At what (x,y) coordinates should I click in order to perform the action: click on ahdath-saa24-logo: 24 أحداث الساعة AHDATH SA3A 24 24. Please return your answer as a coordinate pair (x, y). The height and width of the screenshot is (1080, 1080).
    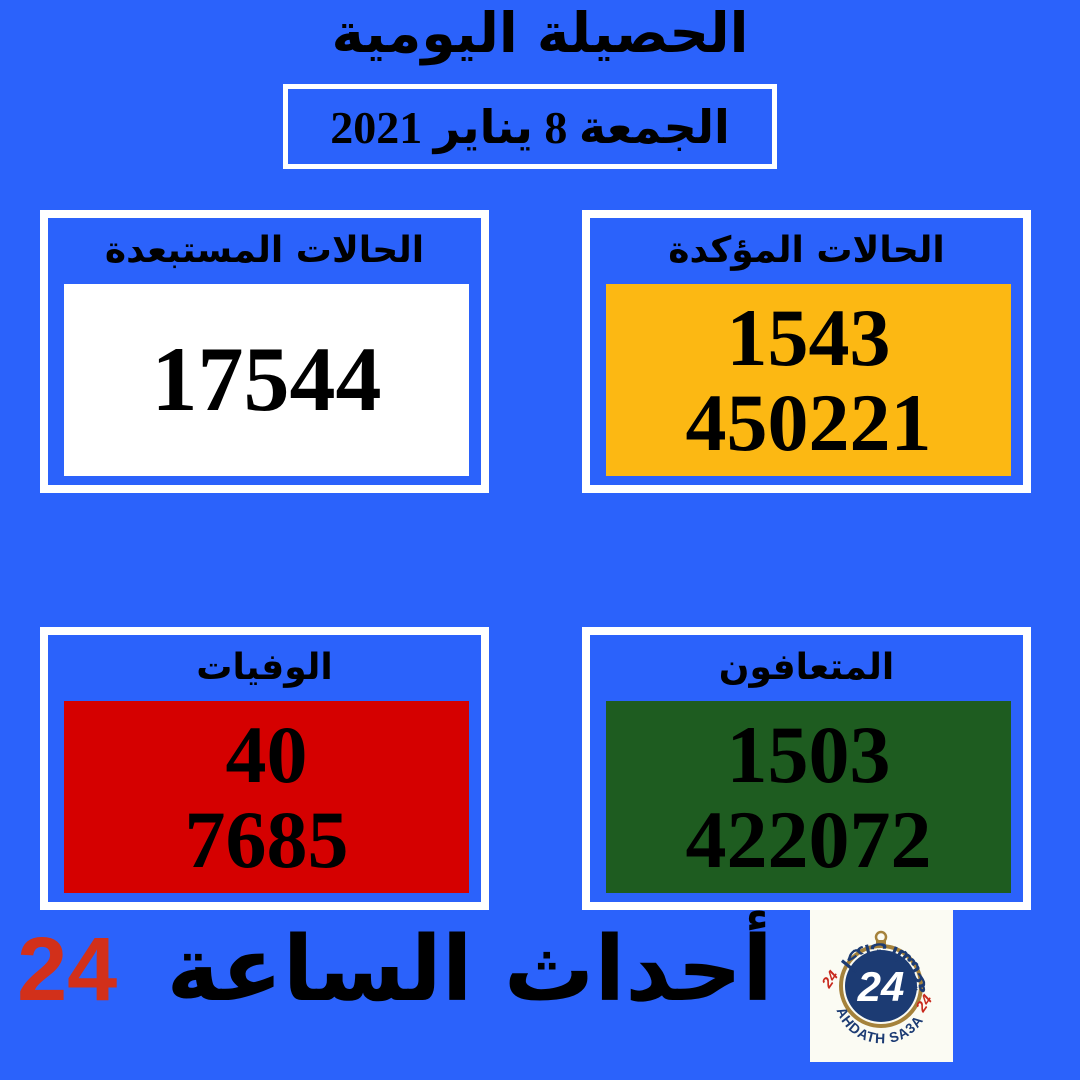
    Looking at the image, I should click on (881, 986).